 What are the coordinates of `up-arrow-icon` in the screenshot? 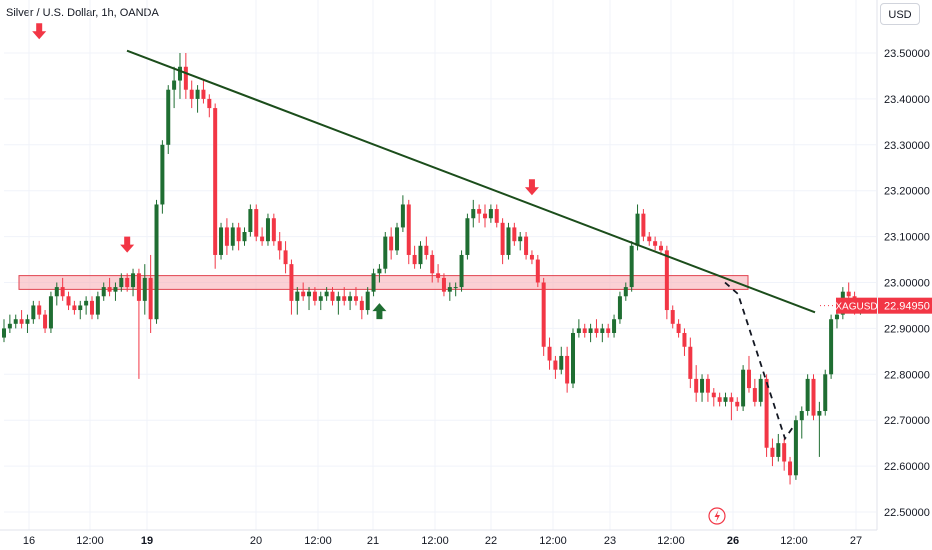 It's located at (379, 311).